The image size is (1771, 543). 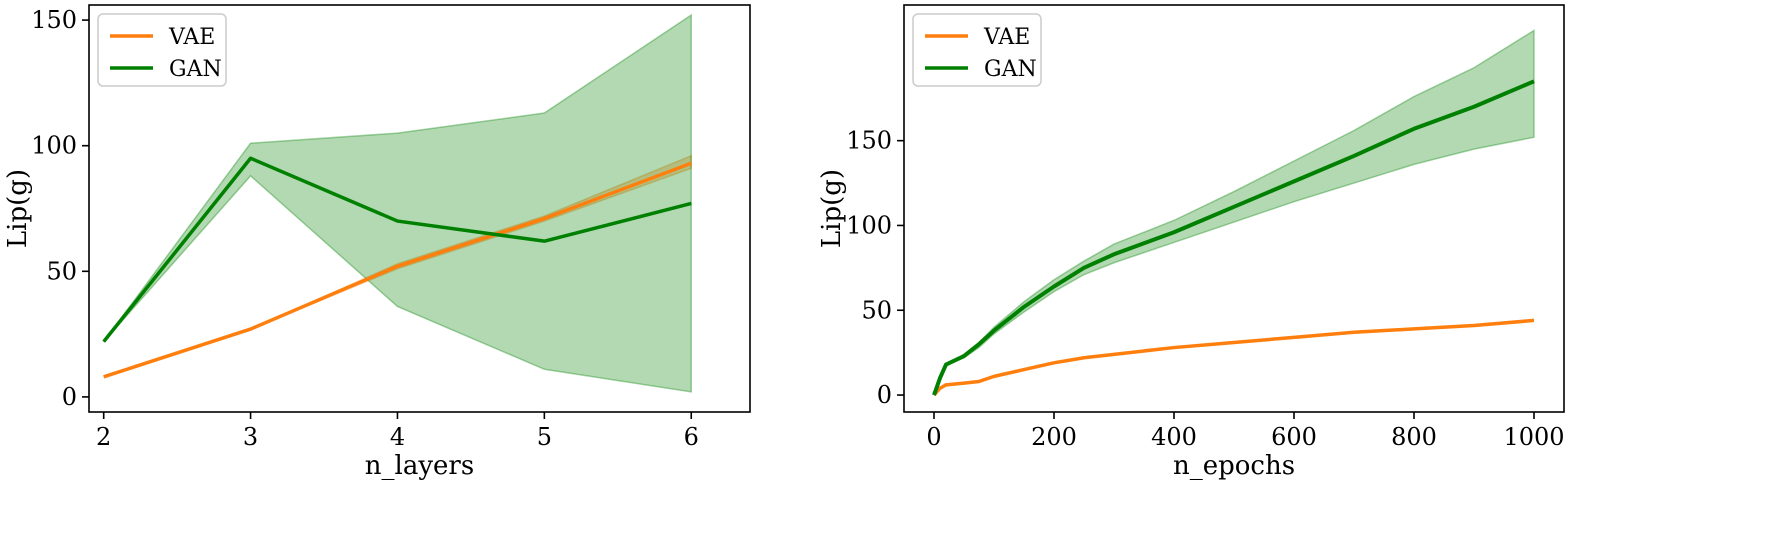 I want to click on x-tick-label: 0, so click(x=933, y=437).